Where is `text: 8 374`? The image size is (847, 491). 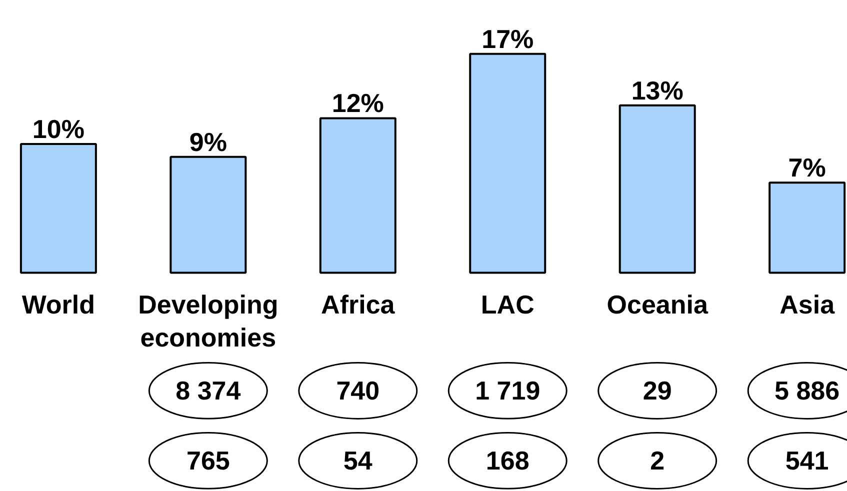 text: 8 374 is located at coordinates (209, 391).